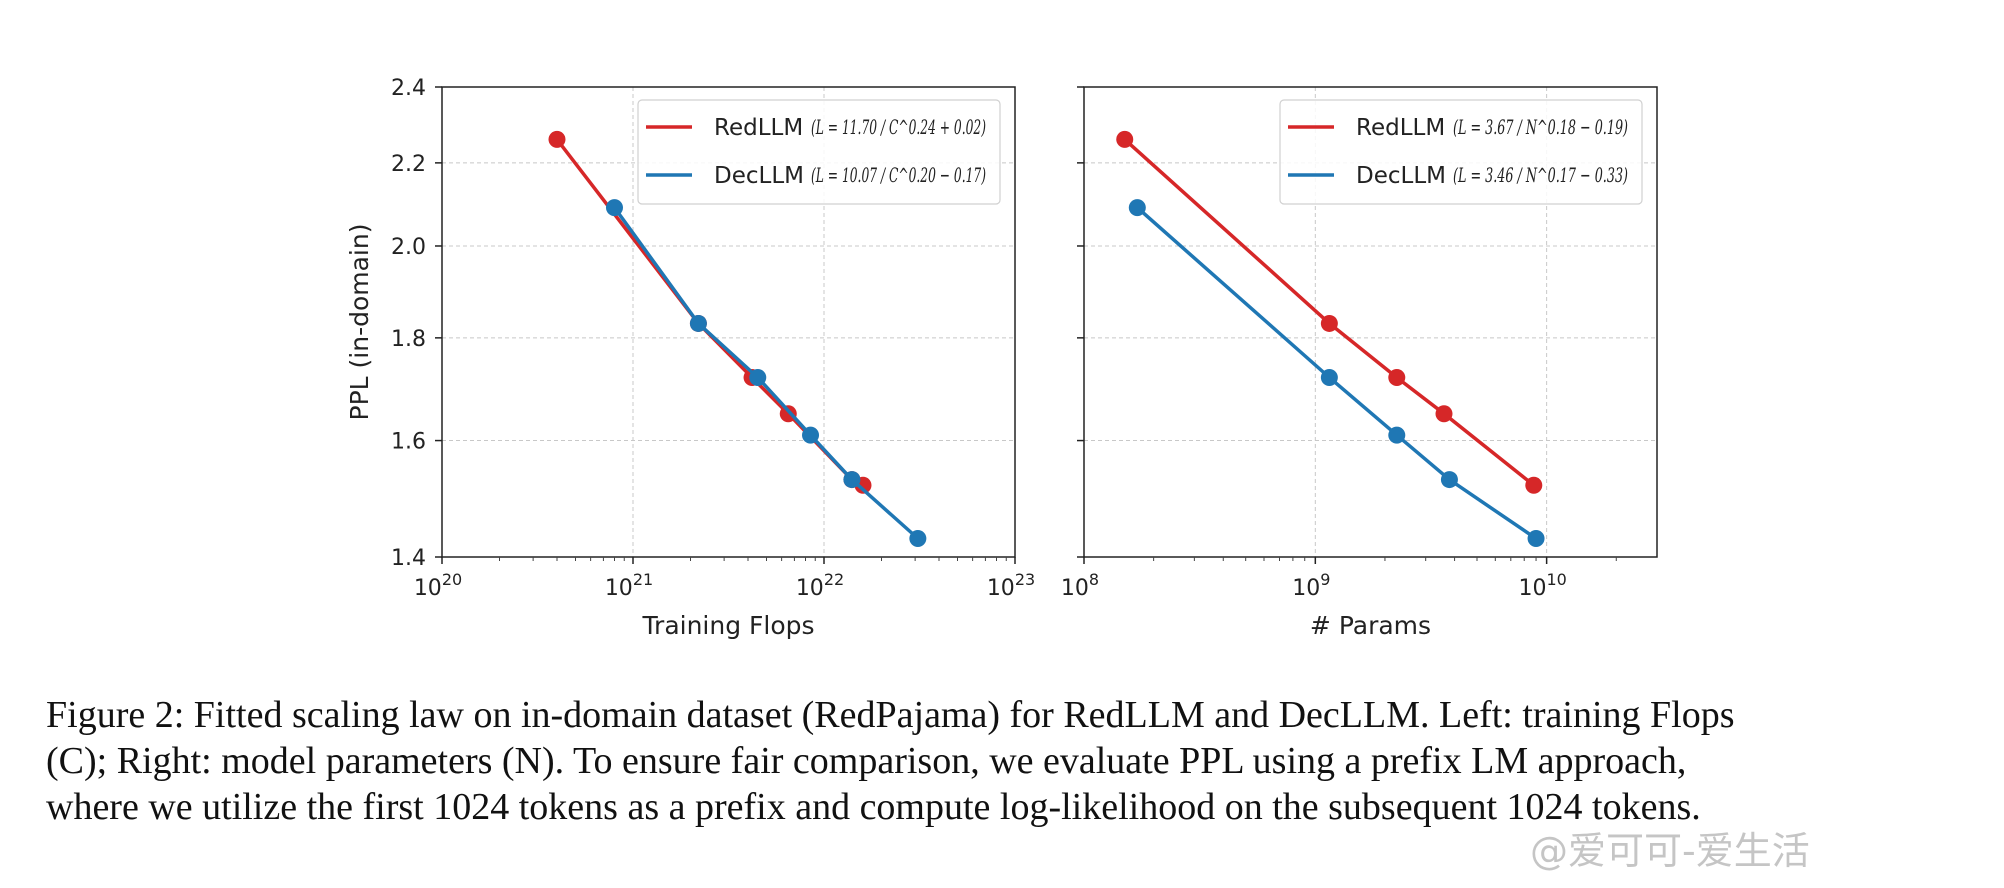 The image size is (2004, 888). What do you see at coordinates (629, 585) in the screenshot?
I see `x-tick-label: 10²¹` at bounding box center [629, 585].